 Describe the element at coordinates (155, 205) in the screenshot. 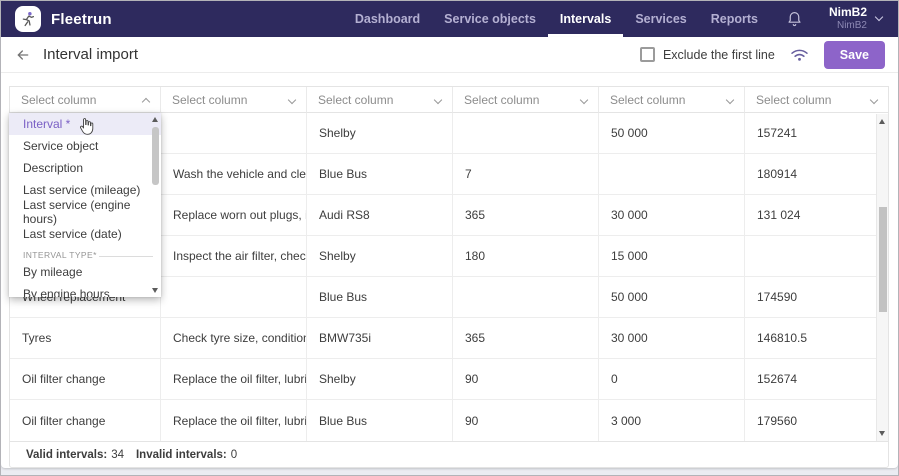

I see `dropdown-scrollbar` at that location.